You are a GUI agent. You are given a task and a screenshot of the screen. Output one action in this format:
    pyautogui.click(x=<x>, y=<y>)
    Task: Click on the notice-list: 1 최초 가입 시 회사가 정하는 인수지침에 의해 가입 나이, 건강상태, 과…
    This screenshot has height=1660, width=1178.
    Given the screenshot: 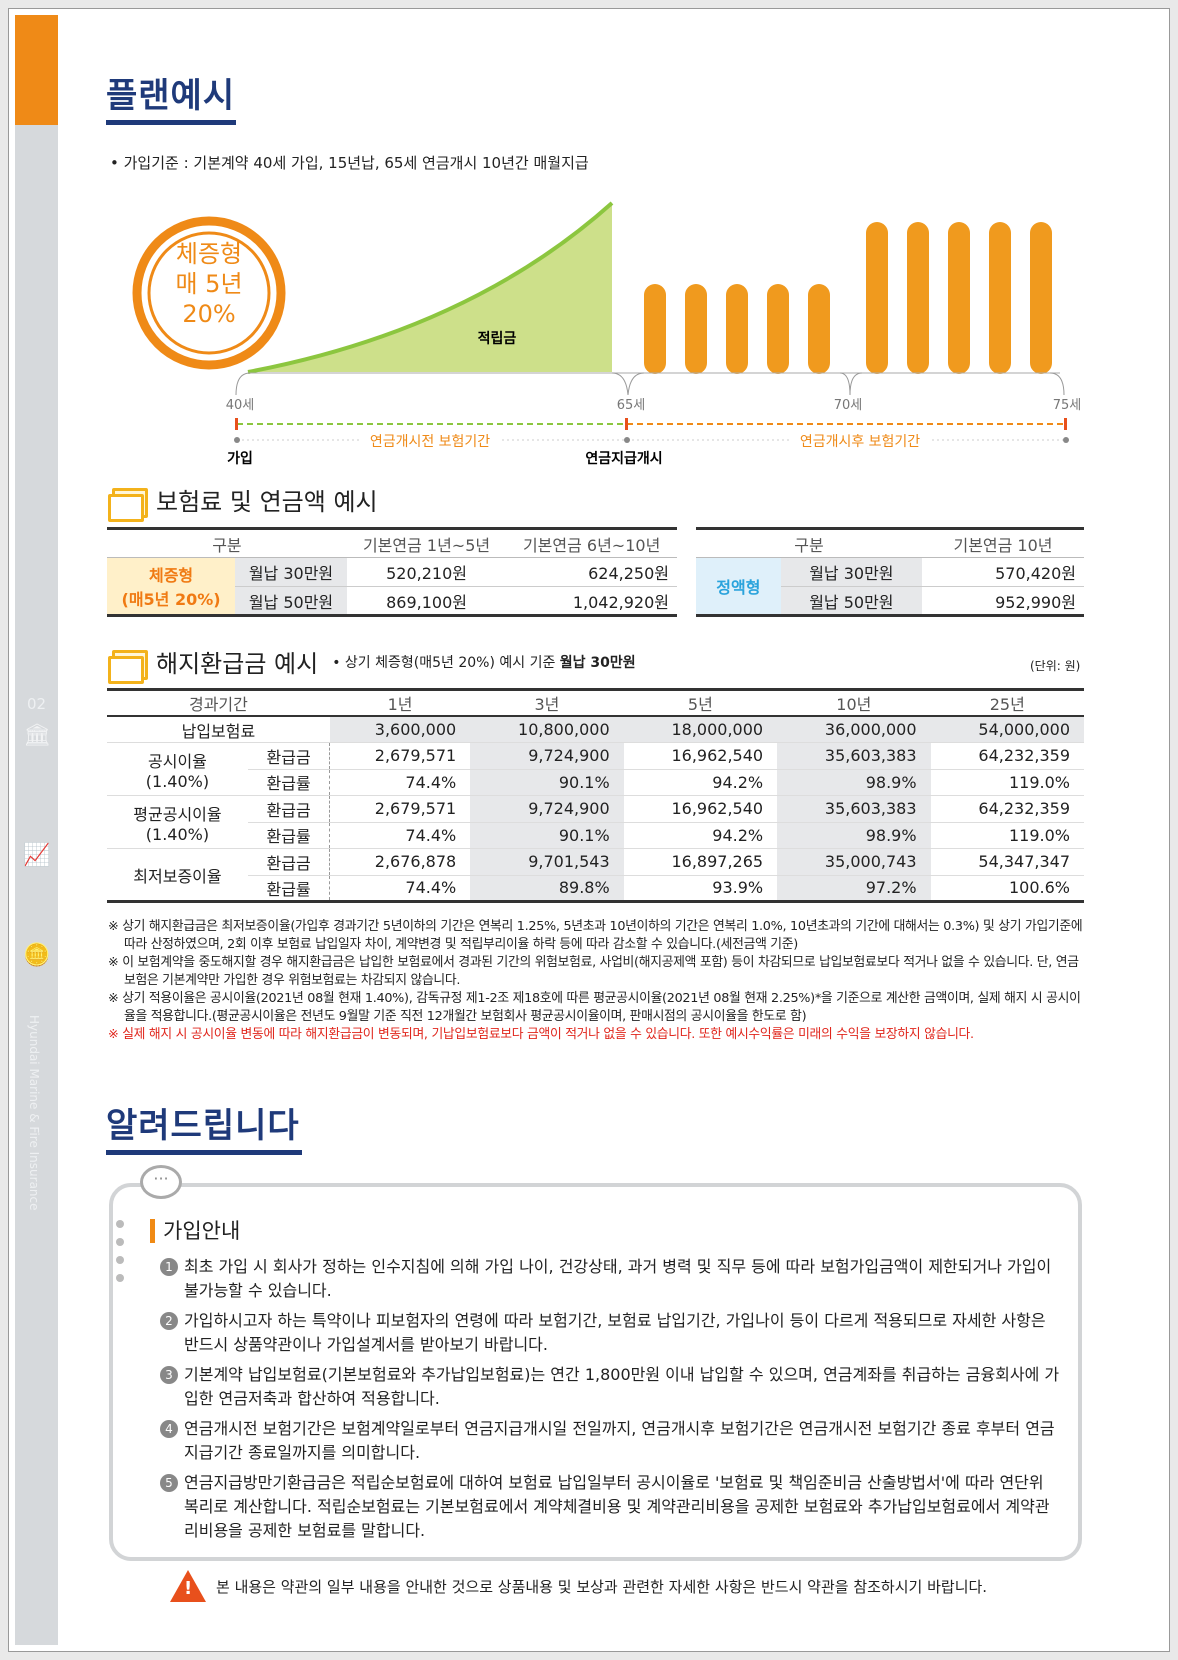 What is the action you would take?
    pyautogui.click(x=610, y=1402)
    